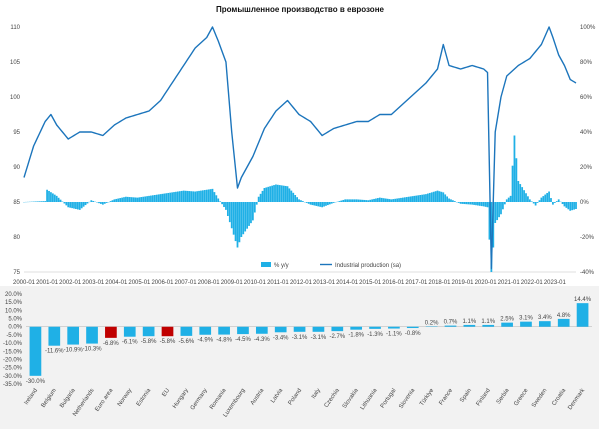 The width and height of the screenshot is (599, 429). Describe the element at coordinates (13, 377) in the screenshot. I see `bar-y-tick-label: -30.0%` at that location.